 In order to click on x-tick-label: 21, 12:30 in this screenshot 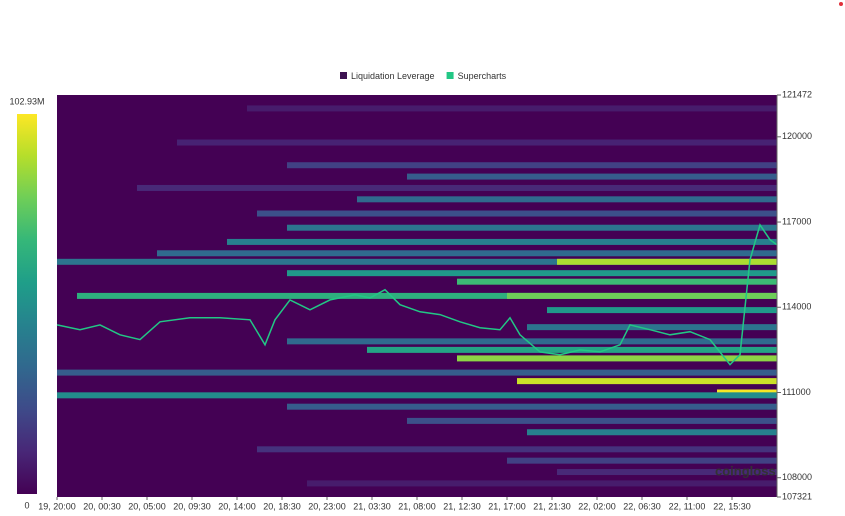, I will do `click(462, 506)`.